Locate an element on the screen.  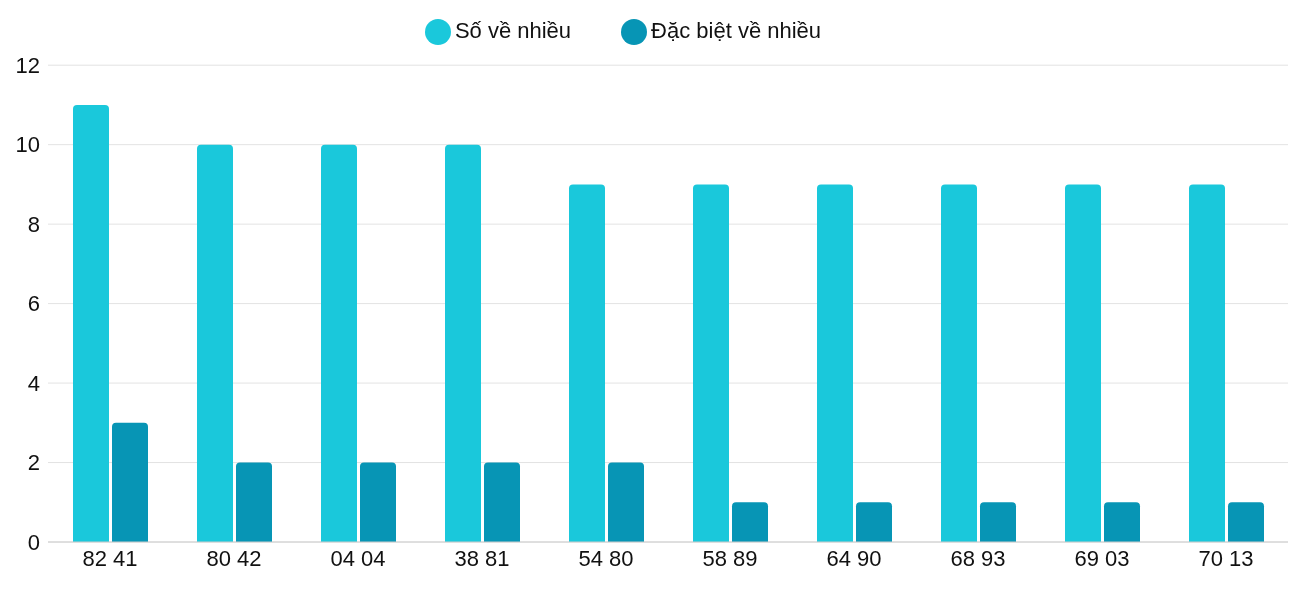
x-tick-label: 68 93 is located at coordinates (978, 558).